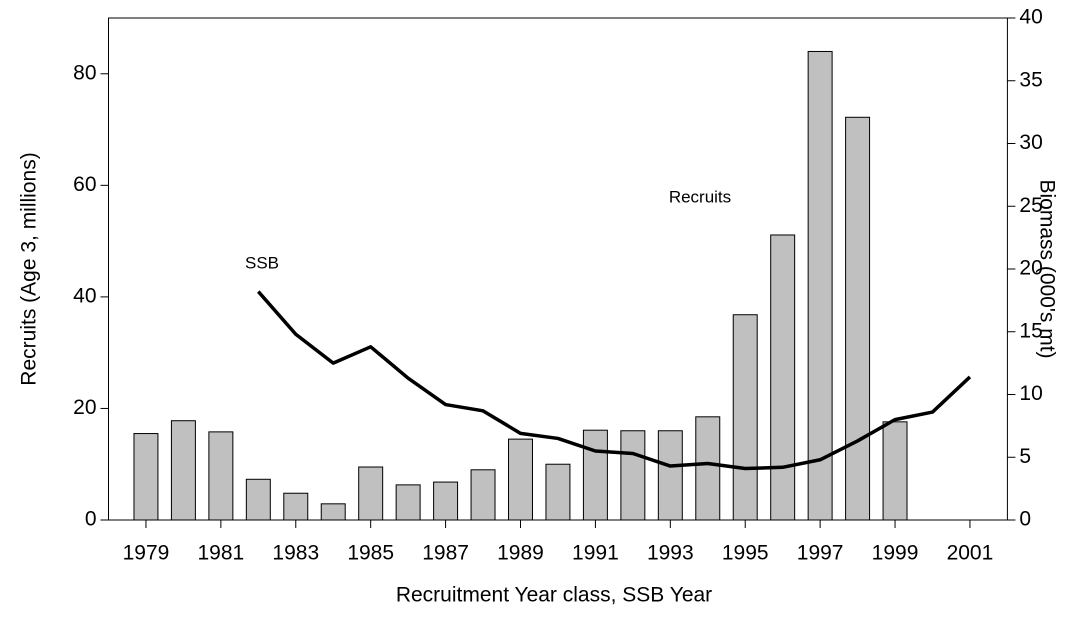  Describe the element at coordinates (221, 553) in the screenshot. I see `x-tick-label: 1981` at that location.